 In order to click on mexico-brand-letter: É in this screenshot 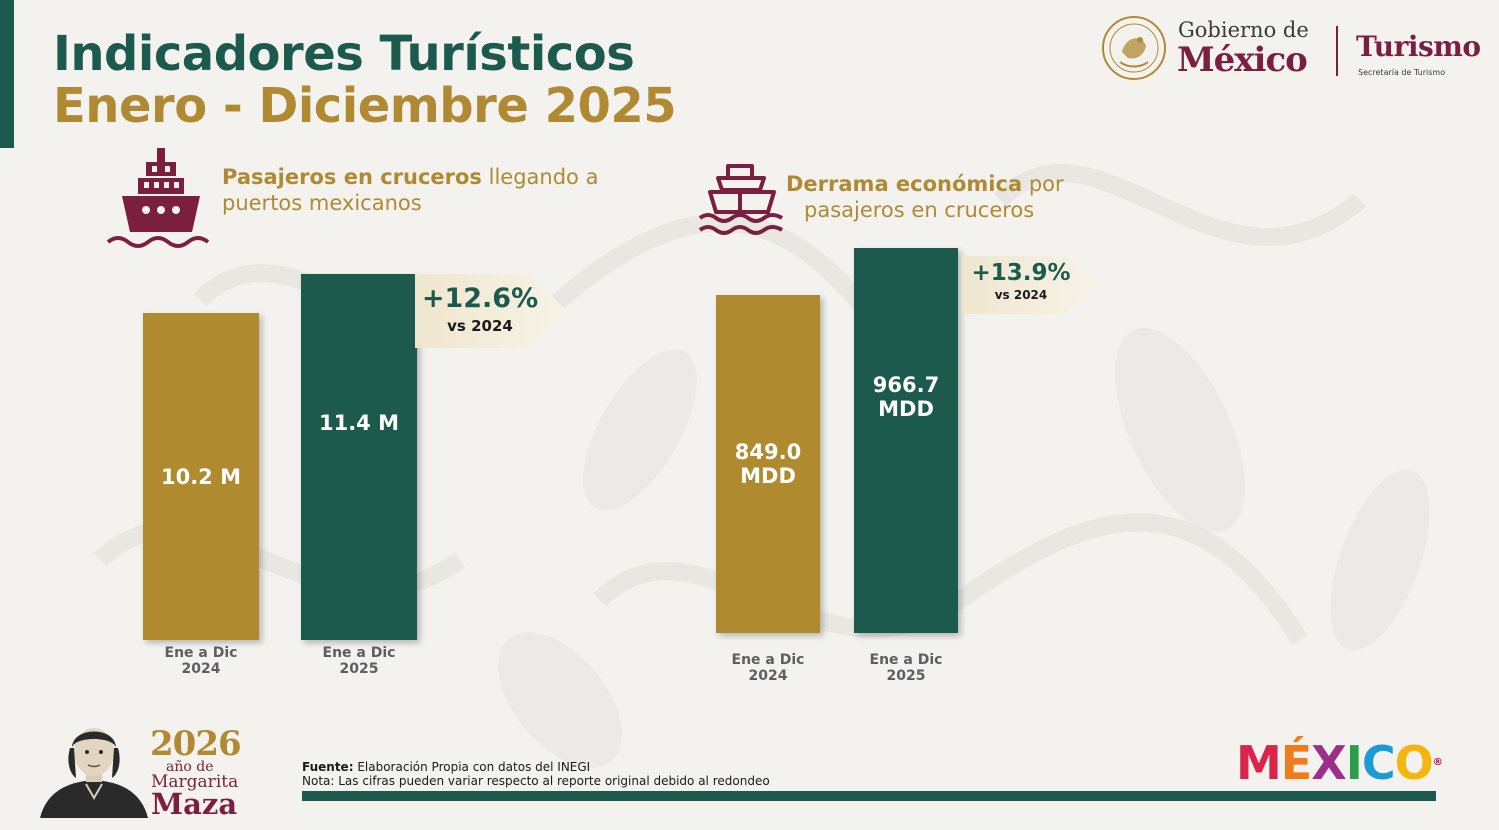, I will do `click(1296, 763)`.